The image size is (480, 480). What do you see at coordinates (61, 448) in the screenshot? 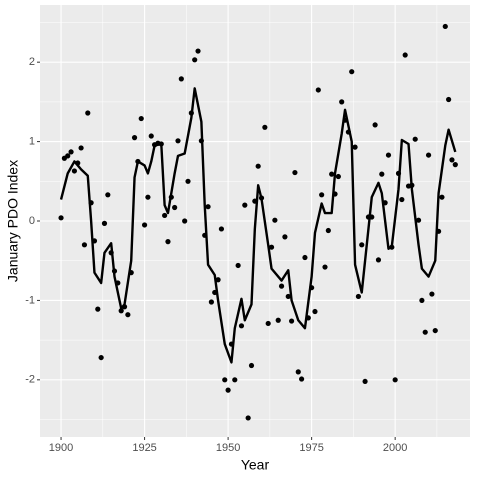
I see `x-tick-label: 1900` at bounding box center [61, 448].